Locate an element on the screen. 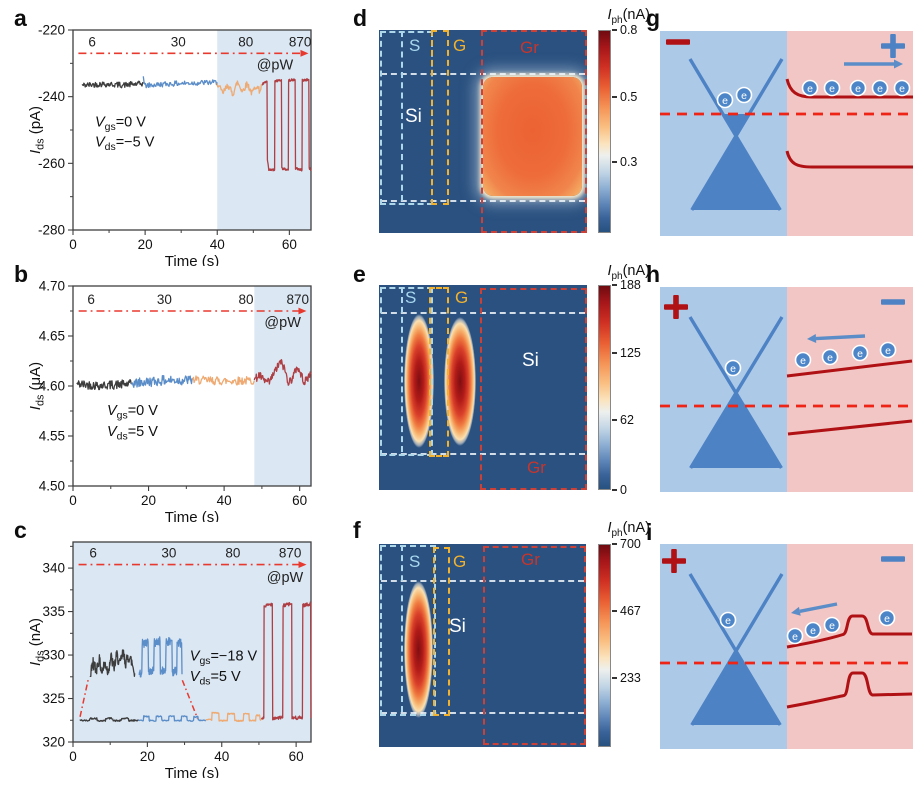 The height and width of the screenshot is (788, 921). x-tick-label: 0 is located at coordinates (73, 756).